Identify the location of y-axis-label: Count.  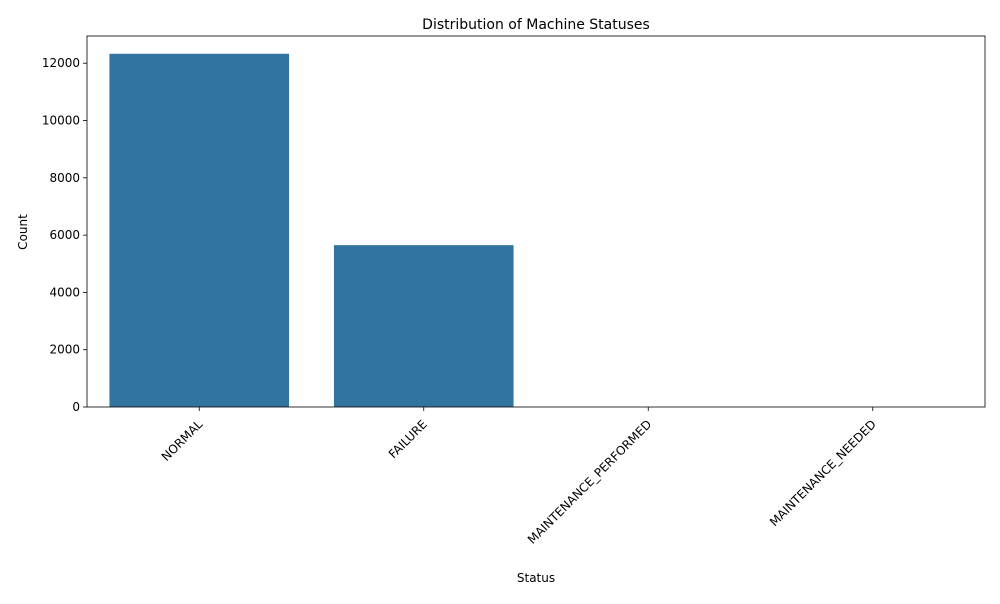
(23, 232).